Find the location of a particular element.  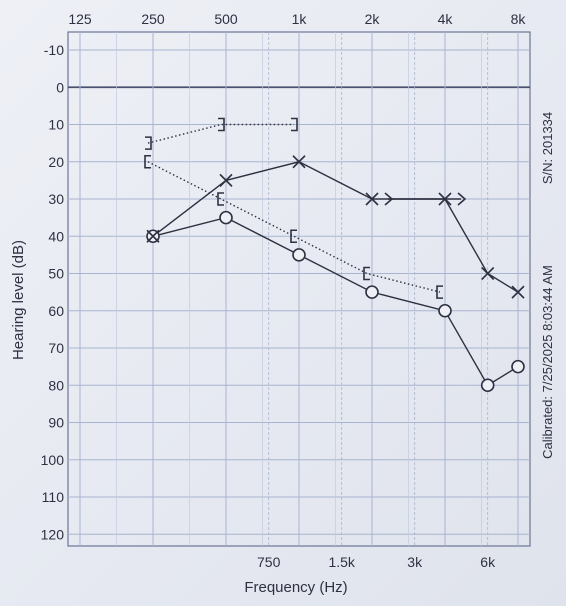

top-tick-label: 500 is located at coordinates (226, 19).